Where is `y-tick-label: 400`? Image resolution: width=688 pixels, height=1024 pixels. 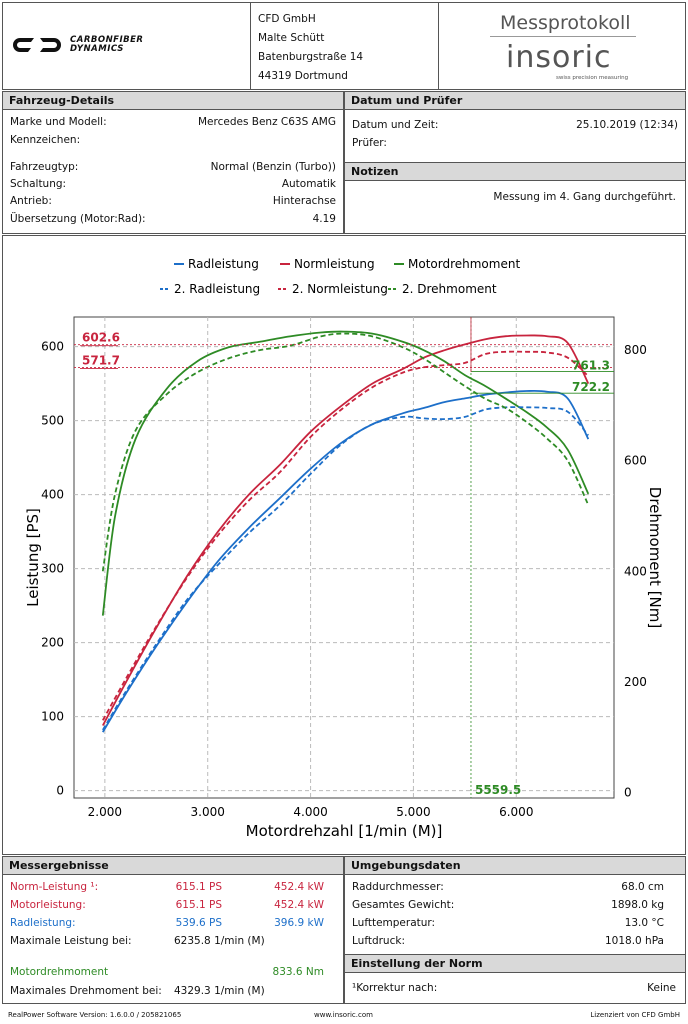
y-tick-label: 400 is located at coordinates (52, 495).